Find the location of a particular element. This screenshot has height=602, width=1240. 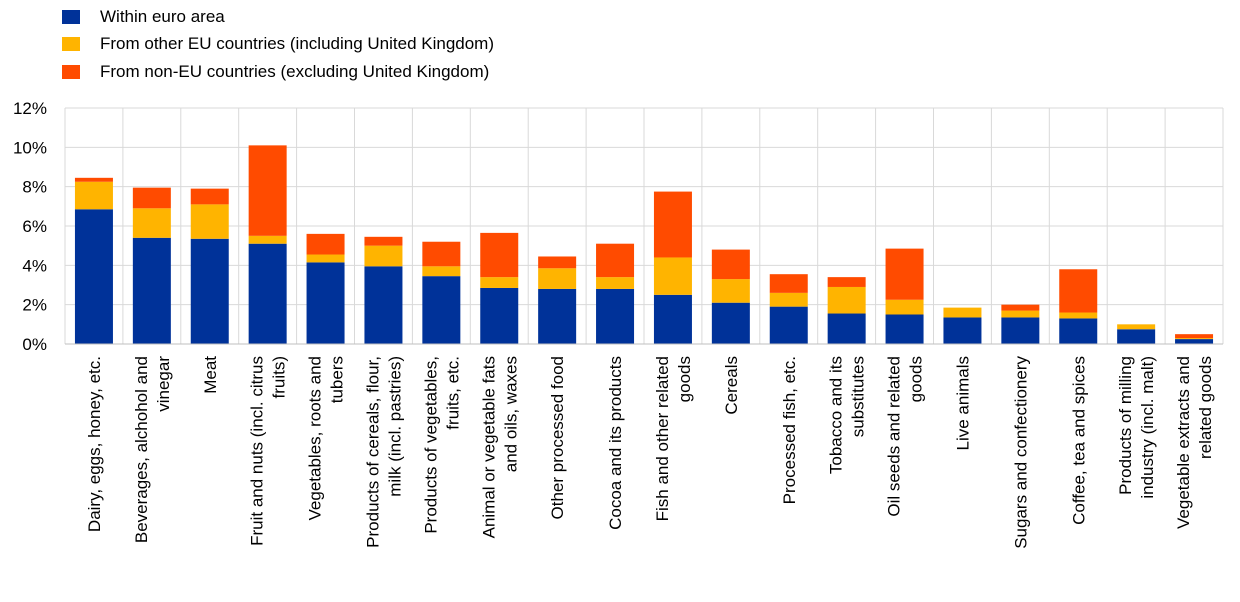

x-tick-label: Coffee, tea and spices is located at coordinates (1078, 440).